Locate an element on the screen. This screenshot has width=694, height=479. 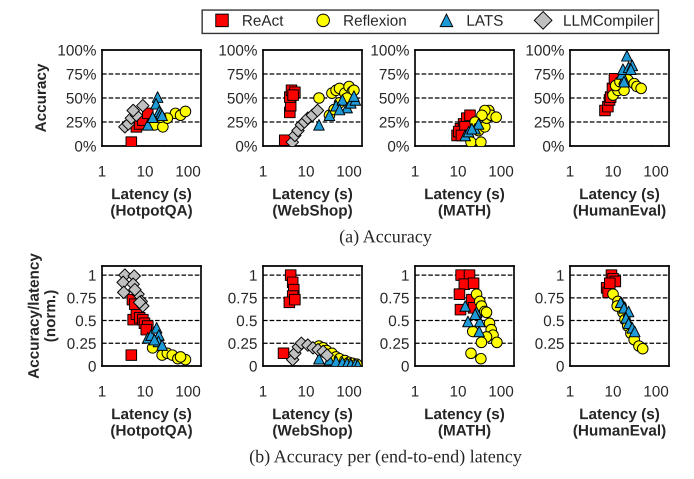
text: (a) Accuracy is located at coordinates (386, 238).